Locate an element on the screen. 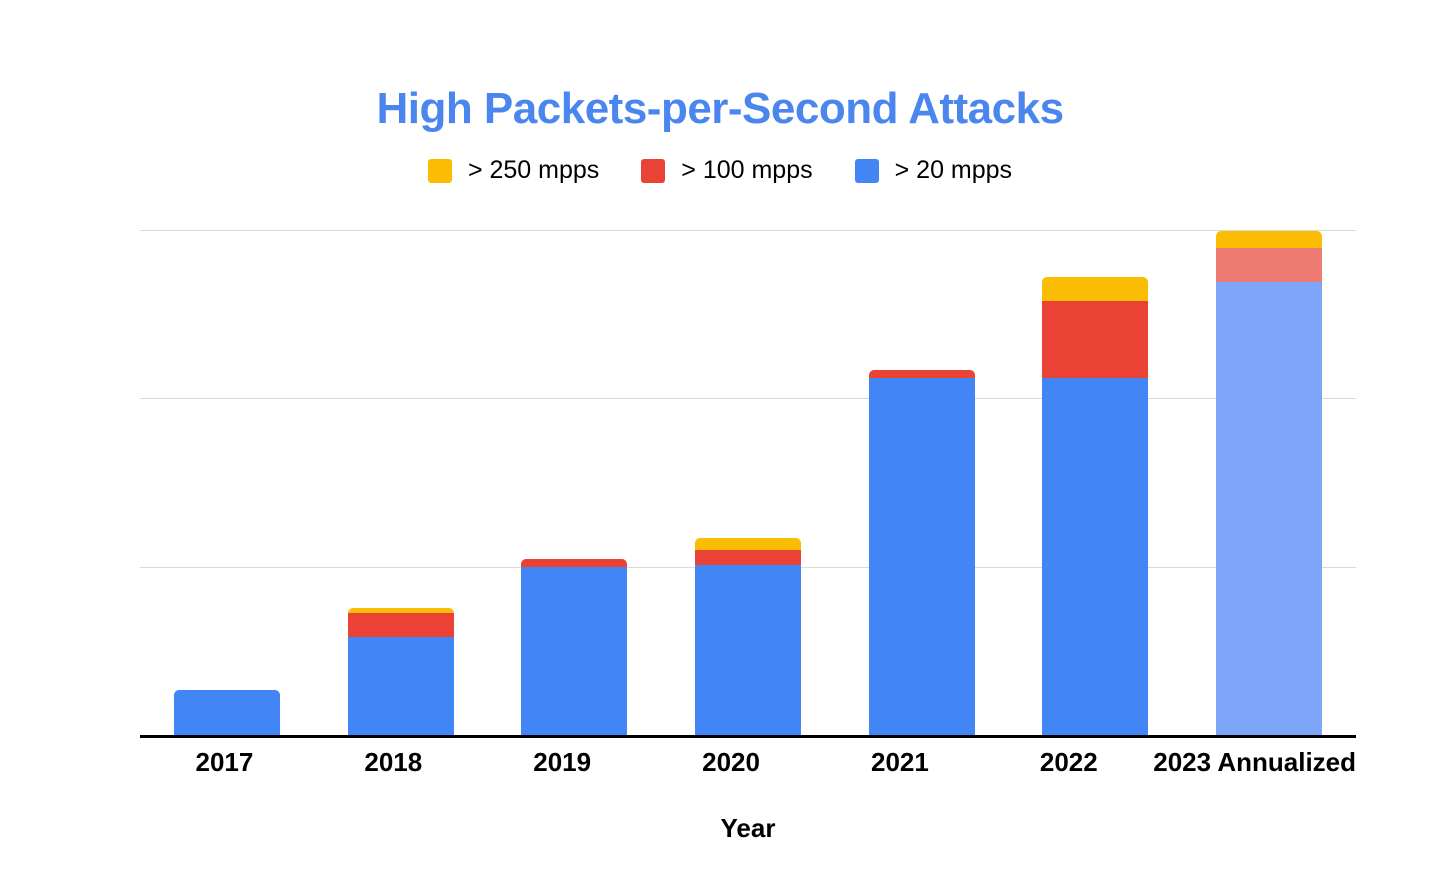  x-axis-label-2020: 2020 is located at coordinates (731, 762).